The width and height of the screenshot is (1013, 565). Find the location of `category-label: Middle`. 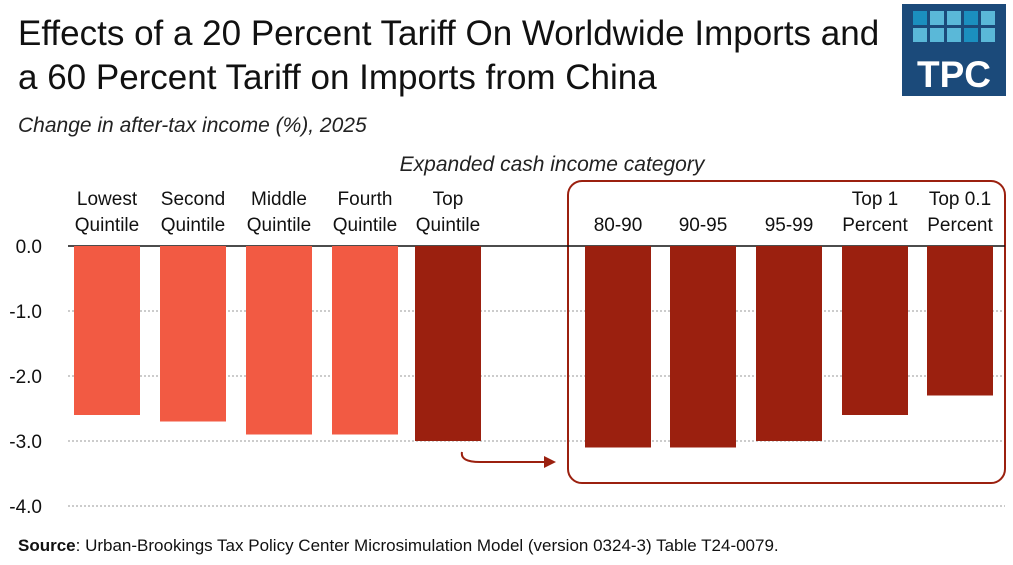

category-label: Middle is located at coordinates (279, 199).